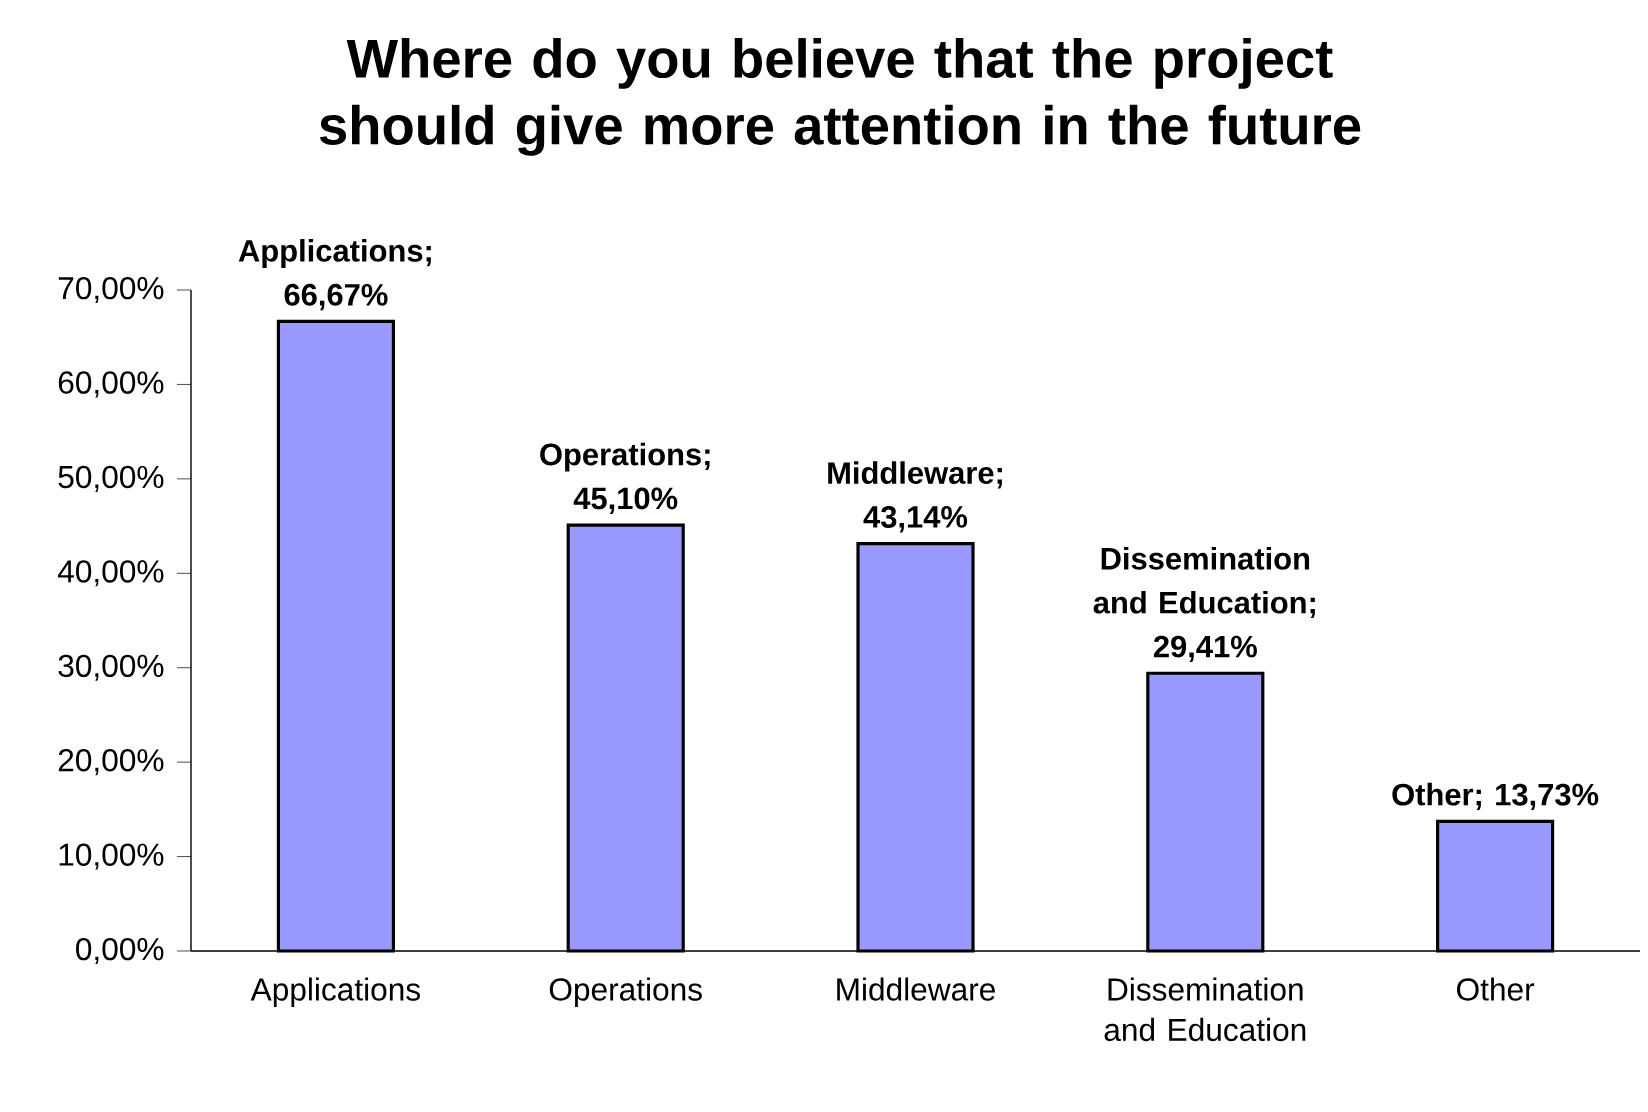 Image resolution: width=1648 pixels, height=1112 pixels. What do you see at coordinates (111, 762) in the screenshot?
I see `y-tick-label: 20,00%` at bounding box center [111, 762].